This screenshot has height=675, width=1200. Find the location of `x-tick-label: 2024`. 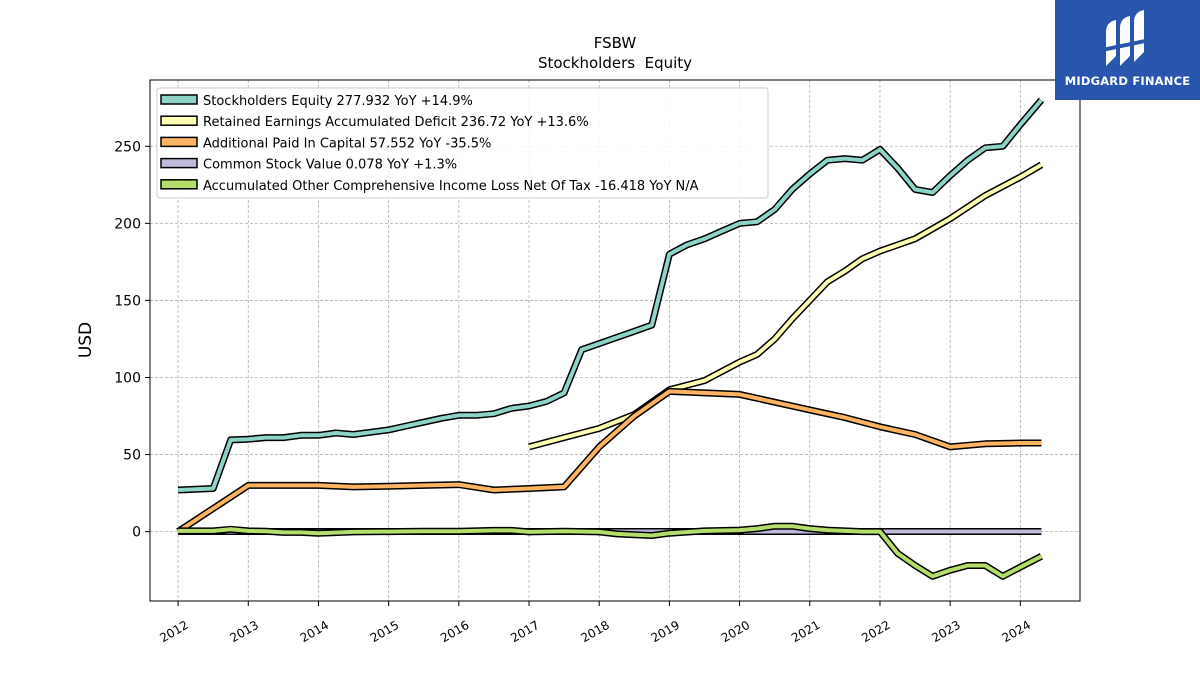

x-tick-label: 2024 is located at coordinates (1016, 631).